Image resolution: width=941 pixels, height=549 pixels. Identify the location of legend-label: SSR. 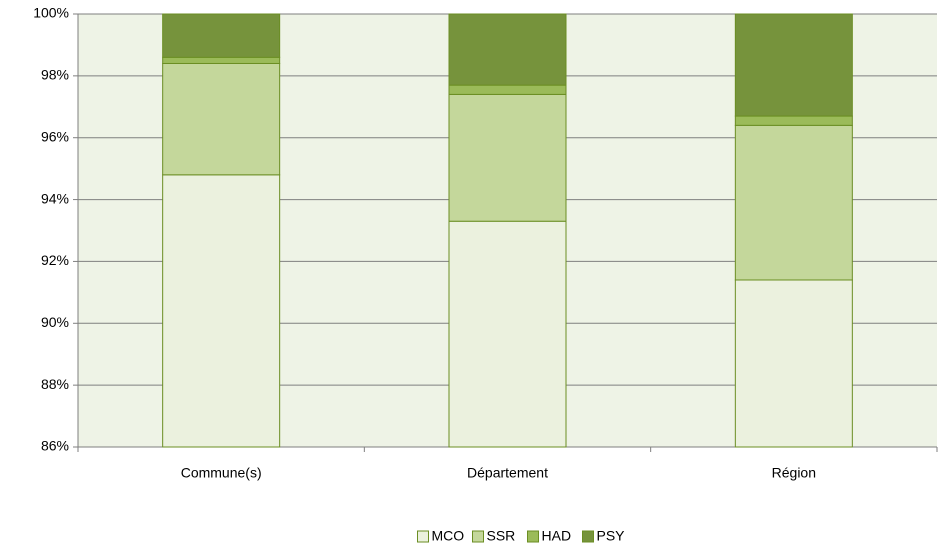
(501, 536).